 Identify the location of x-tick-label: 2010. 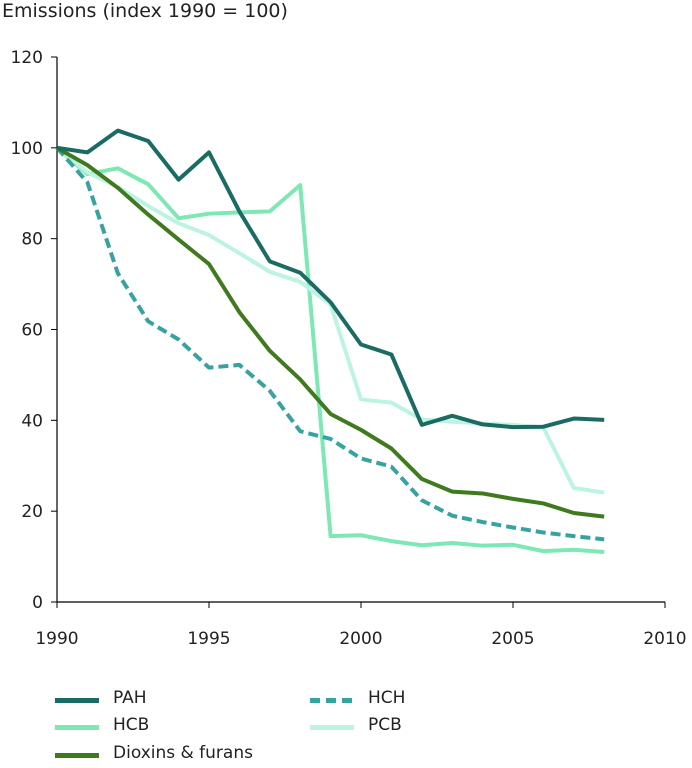
(664, 639).